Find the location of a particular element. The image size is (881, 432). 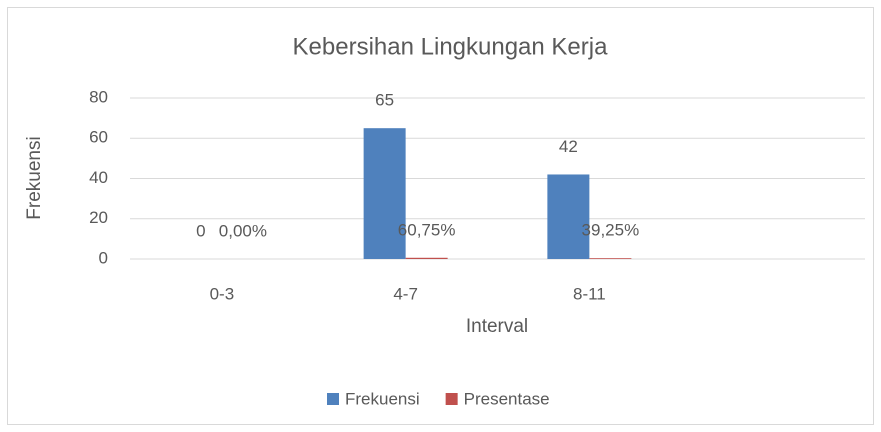

x-tick-label: 0-3 is located at coordinates (222, 293).